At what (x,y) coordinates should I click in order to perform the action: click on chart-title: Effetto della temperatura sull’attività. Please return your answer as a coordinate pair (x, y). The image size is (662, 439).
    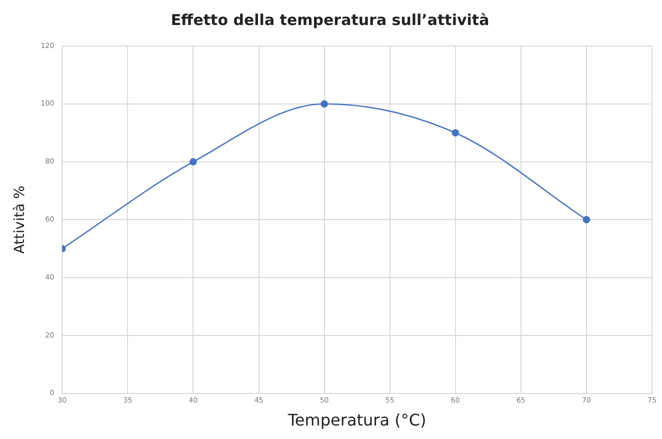
    Looking at the image, I should click on (330, 19).